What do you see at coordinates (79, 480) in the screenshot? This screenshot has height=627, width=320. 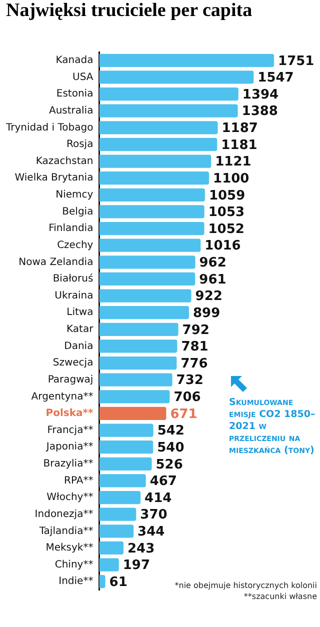 I see `y-tick-label: RPA**` at bounding box center [79, 480].